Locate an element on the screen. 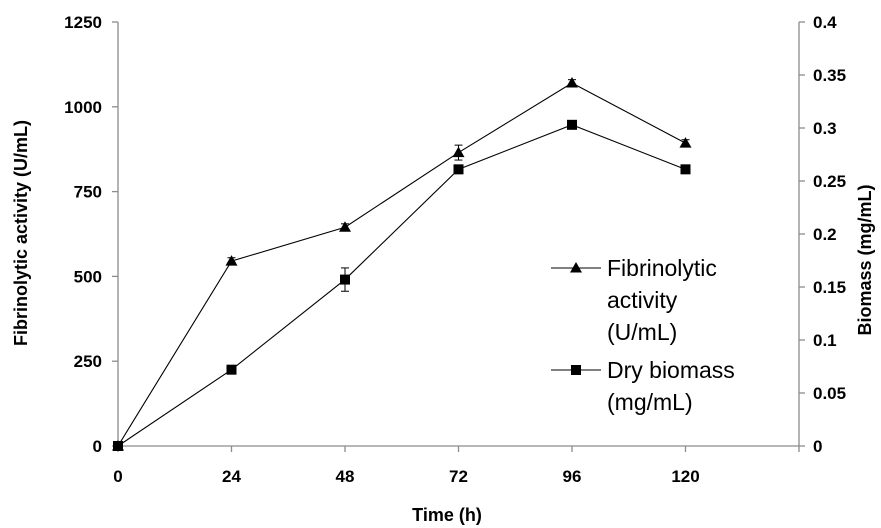 This screenshot has width=881, height=528. x-tick-label: 24 is located at coordinates (231, 476).